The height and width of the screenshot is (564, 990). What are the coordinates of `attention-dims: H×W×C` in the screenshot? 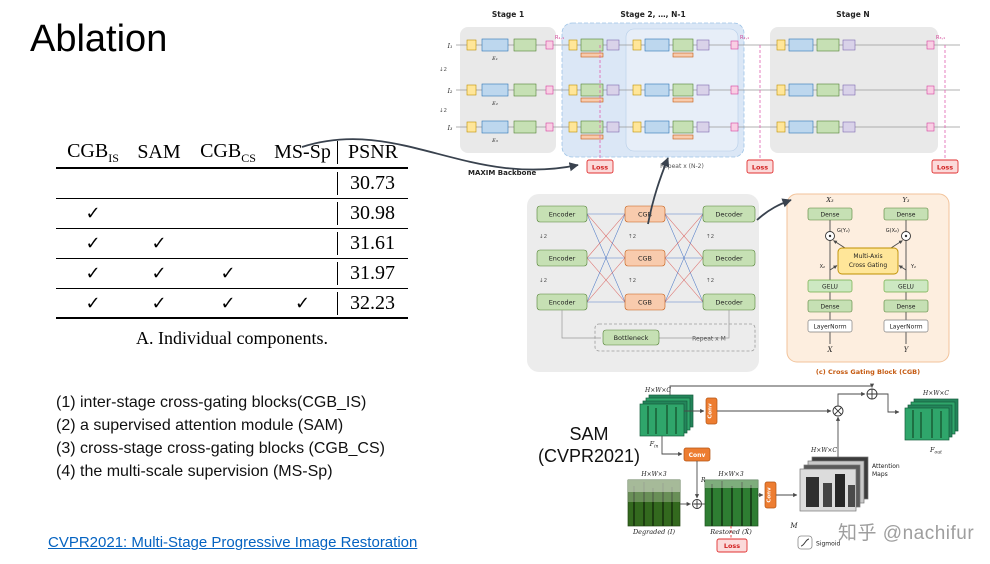 It's located at (823, 450).